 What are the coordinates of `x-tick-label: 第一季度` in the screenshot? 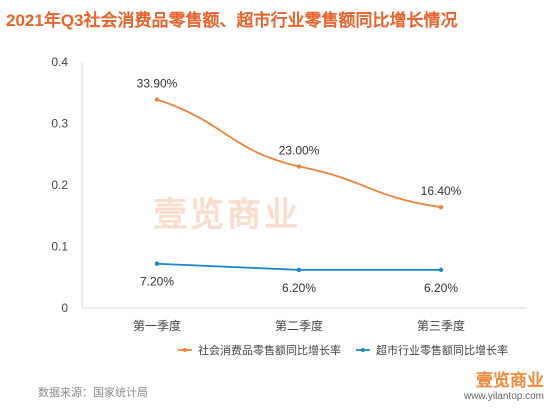 It's located at (157, 325).